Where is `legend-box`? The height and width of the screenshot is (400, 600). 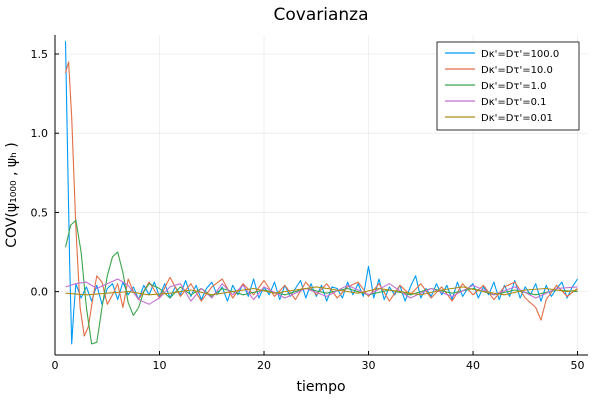 legend-box is located at coordinates (508, 86).